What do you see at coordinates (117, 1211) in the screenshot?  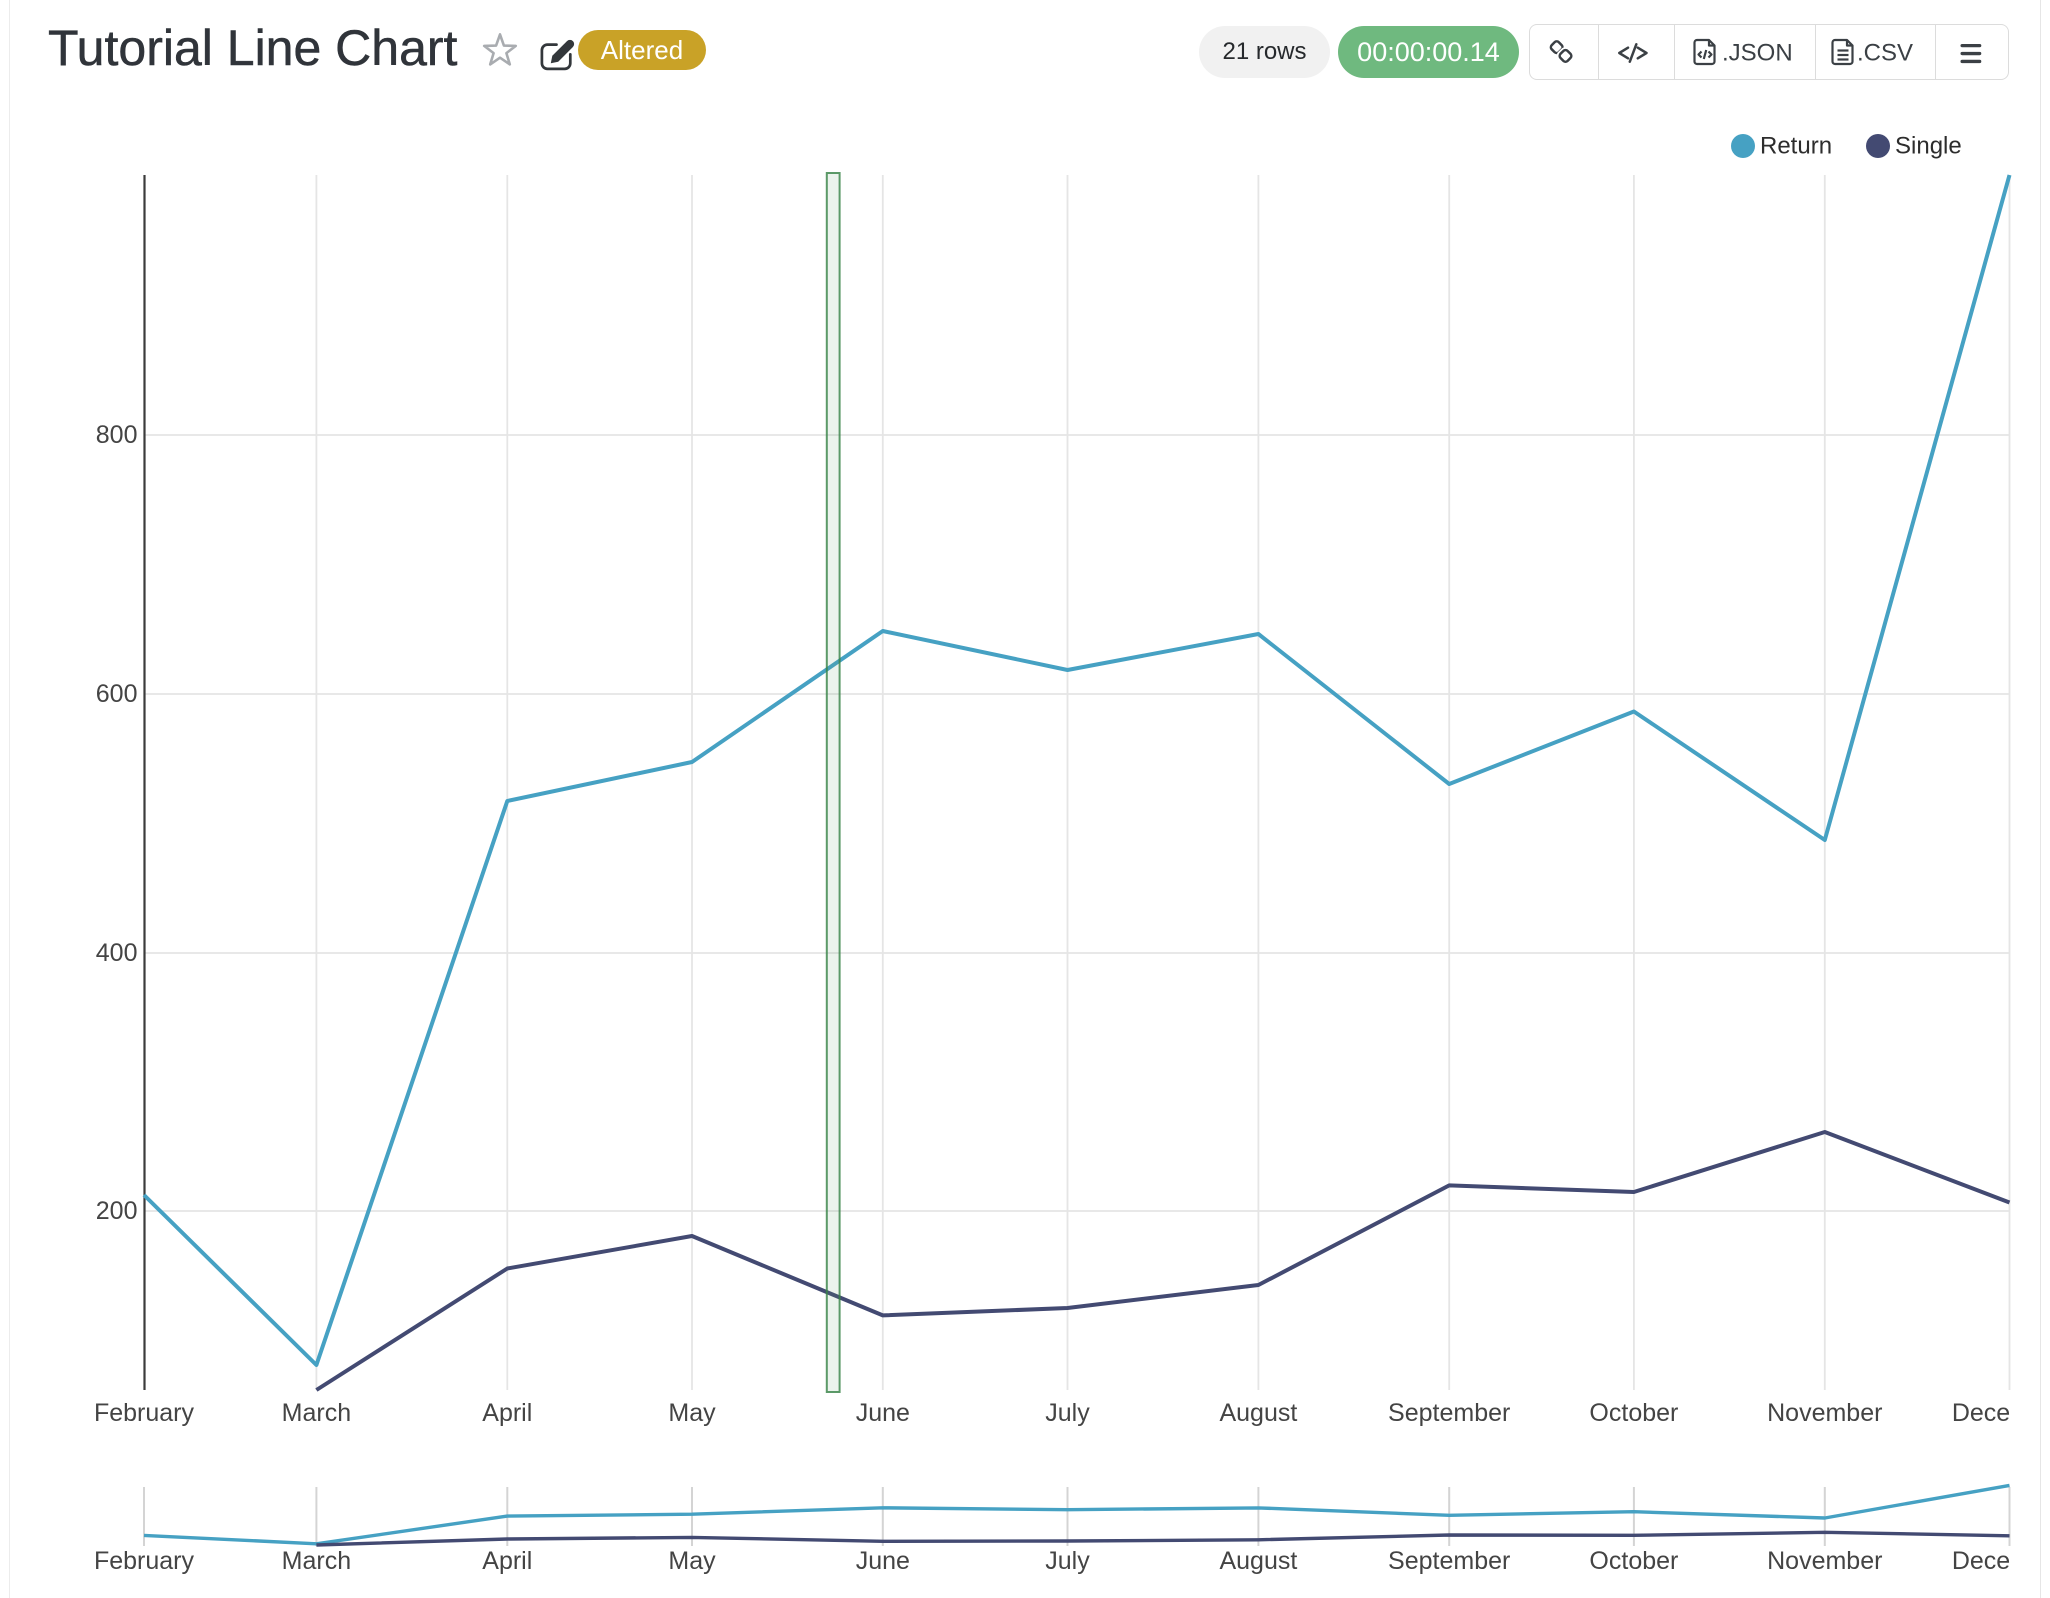 I see `svg-text: 200` at bounding box center [117, 1211].